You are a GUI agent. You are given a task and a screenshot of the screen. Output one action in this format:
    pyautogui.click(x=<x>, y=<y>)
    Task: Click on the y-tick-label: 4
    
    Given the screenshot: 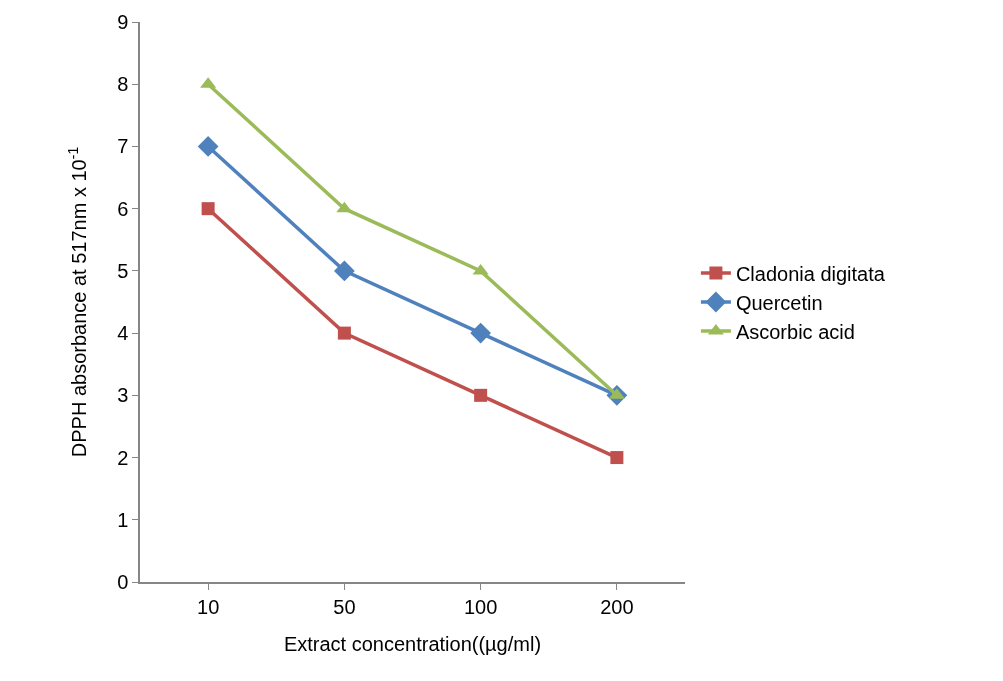 What is the action you would take?
    pyautogui.click(x=123, y=333)
    